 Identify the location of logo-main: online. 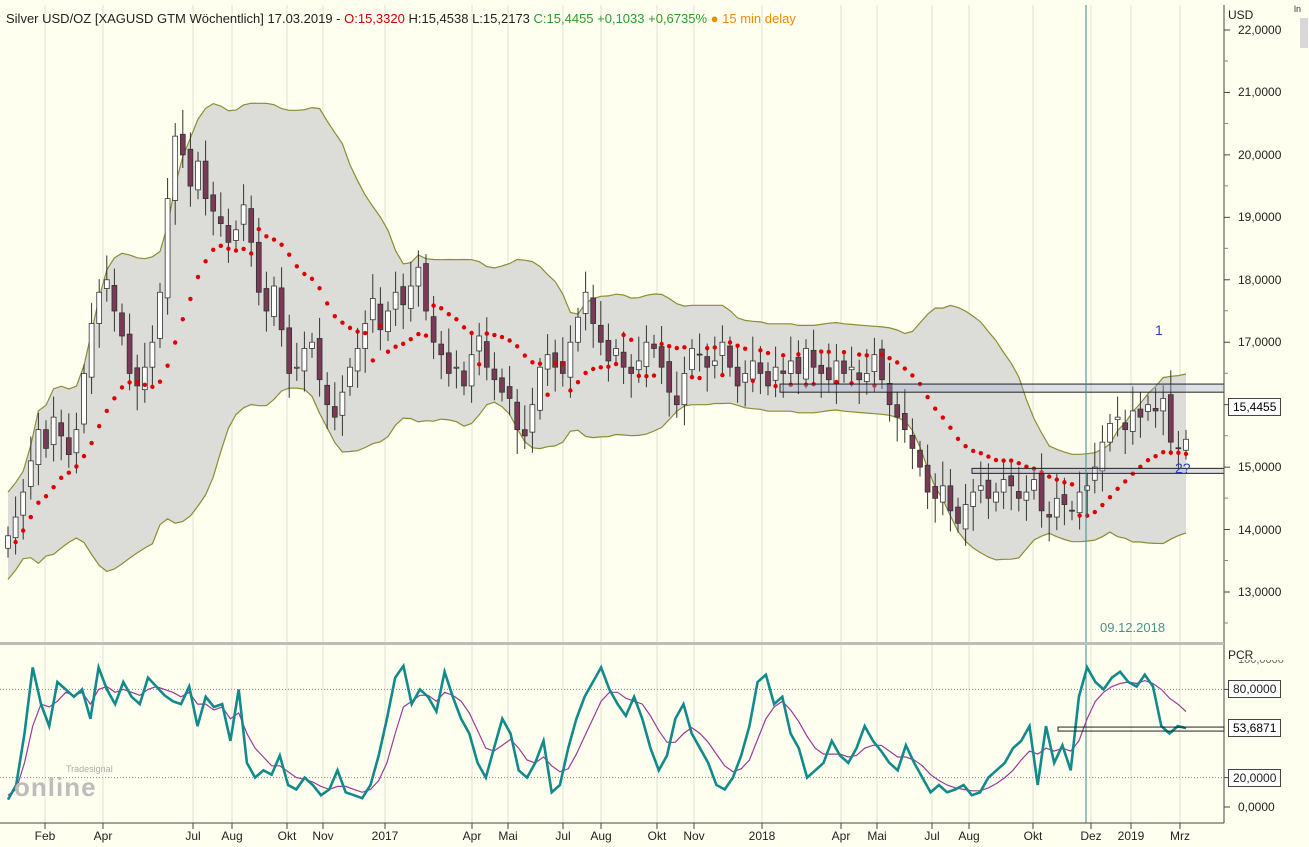
(55, 787).